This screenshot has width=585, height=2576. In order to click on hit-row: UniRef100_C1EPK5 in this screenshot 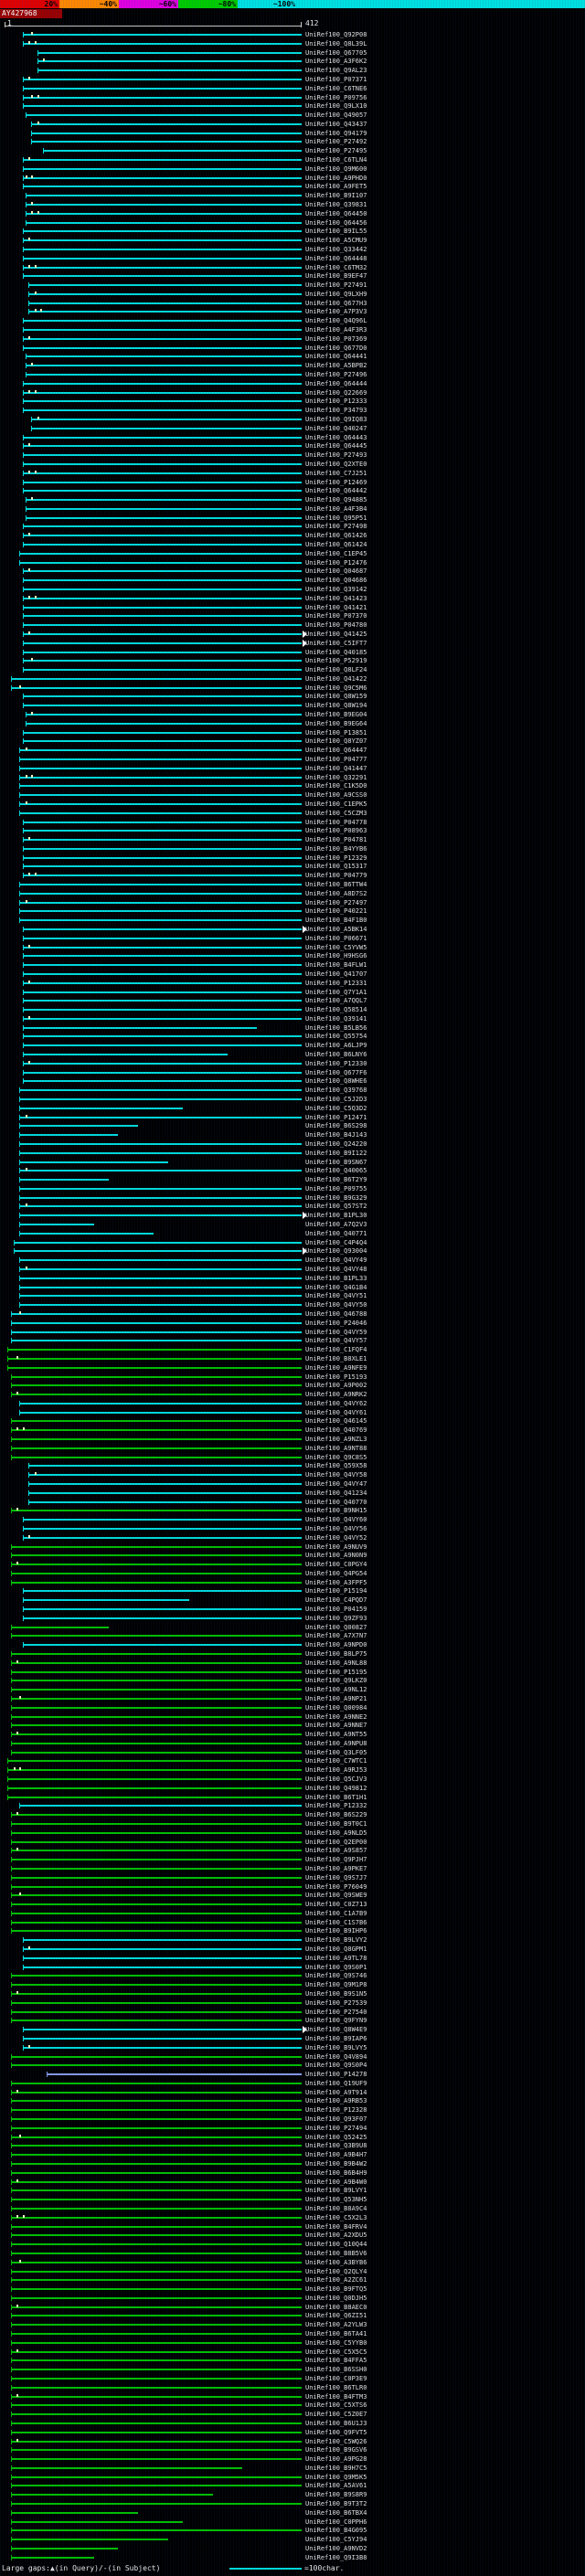, I will do `click(293, 804)`.